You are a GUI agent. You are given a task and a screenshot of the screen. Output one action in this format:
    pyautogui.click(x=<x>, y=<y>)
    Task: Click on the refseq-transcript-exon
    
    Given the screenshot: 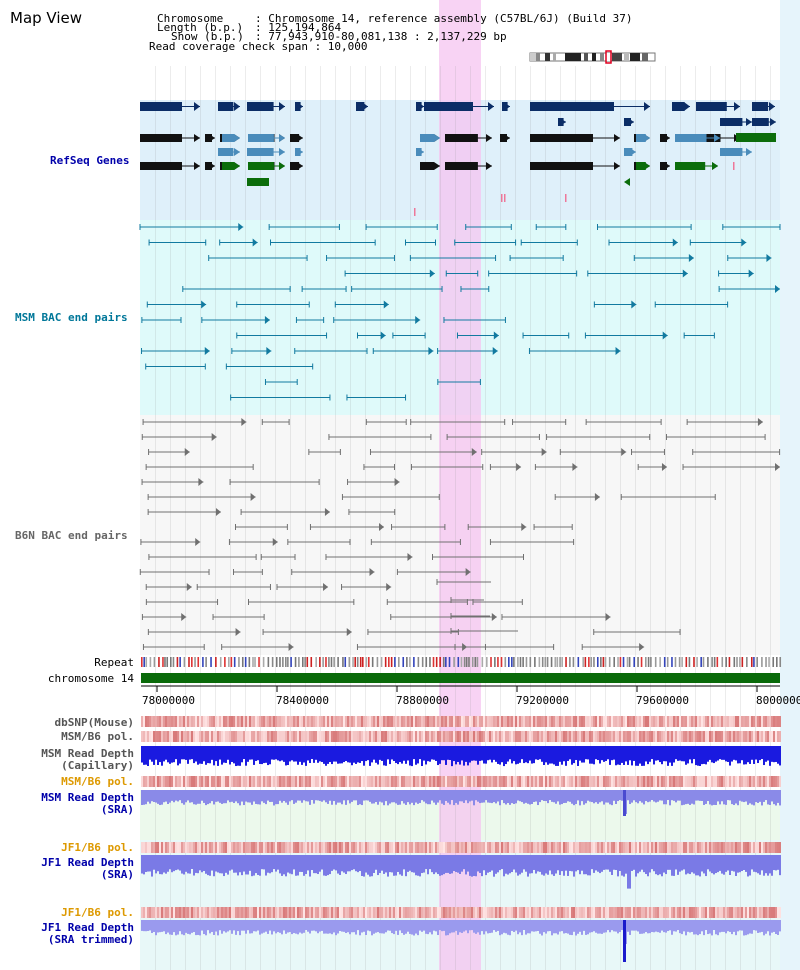 What is the action you would take?
    pyautogui.click(x=663, y=138)
    